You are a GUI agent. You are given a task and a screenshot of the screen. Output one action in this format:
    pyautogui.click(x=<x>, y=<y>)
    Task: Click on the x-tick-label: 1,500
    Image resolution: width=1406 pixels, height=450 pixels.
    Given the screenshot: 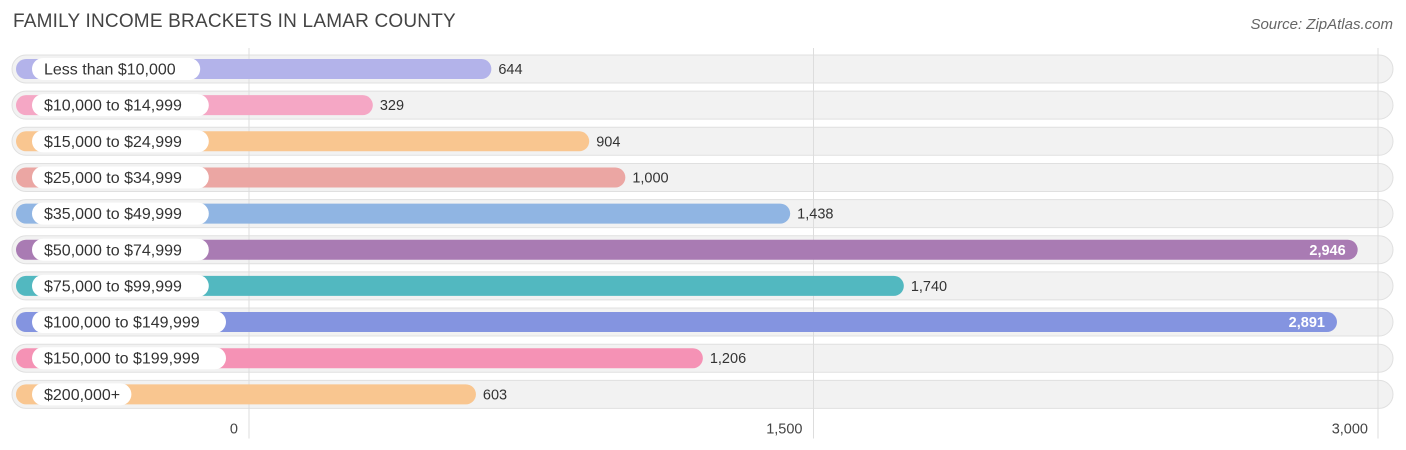 What is the action you would take?
    pyautogui.click(x=784, y=430)
    